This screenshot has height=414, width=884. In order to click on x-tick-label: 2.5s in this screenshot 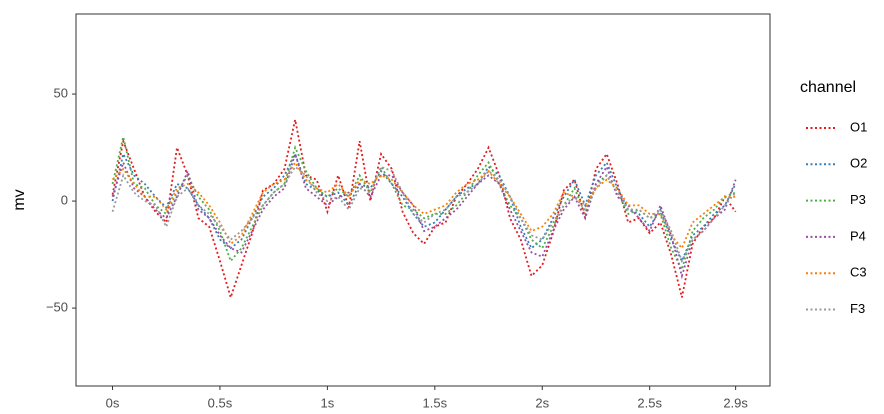, I will do `click(649, 402)`.